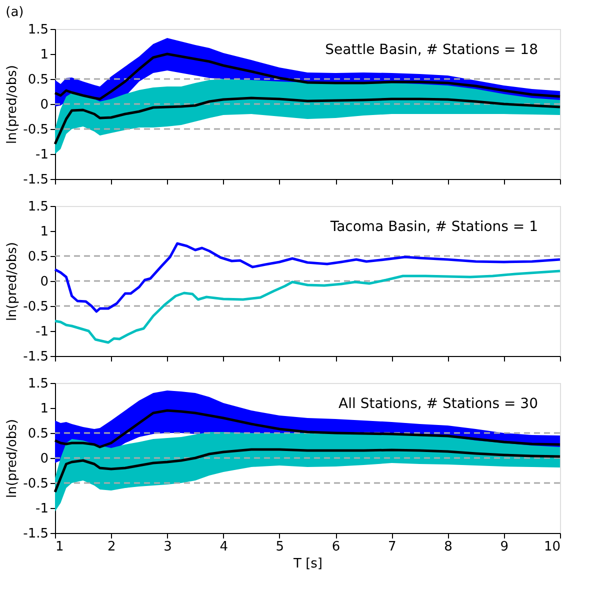  What do you see at coordinates (168, 547) in the screenshot?
I see `x-tick-label: 3` at bounding box center [168, 547].